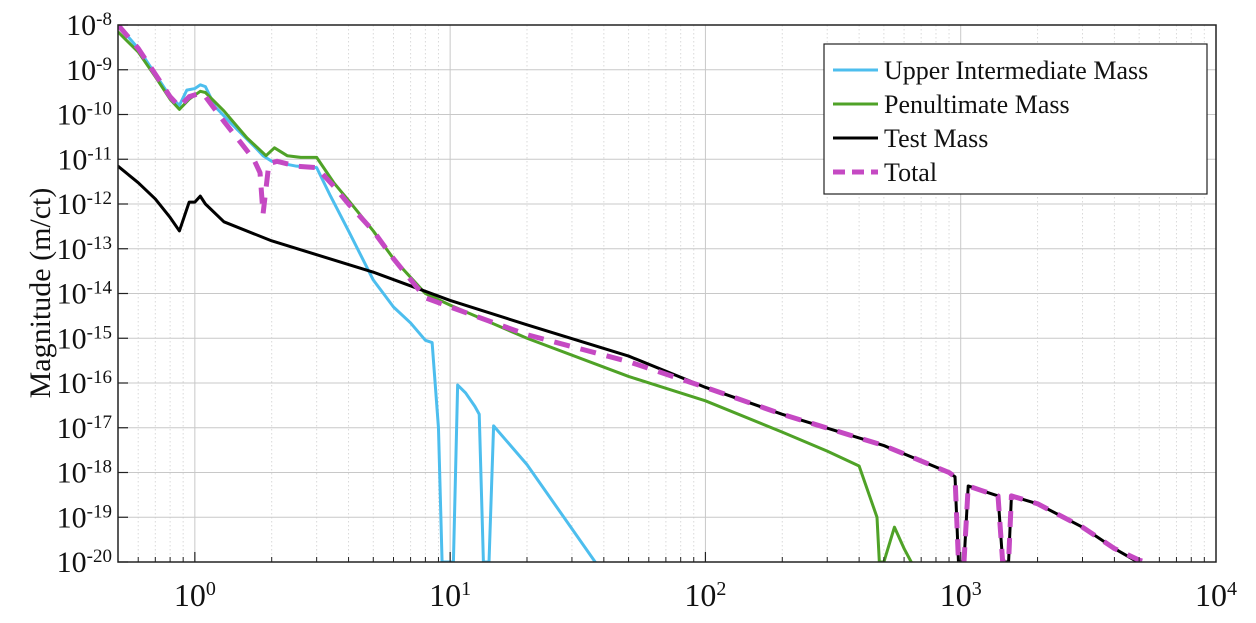  I want to click on y-tick-label: 10⁻¹⁷, so click(84, 428).